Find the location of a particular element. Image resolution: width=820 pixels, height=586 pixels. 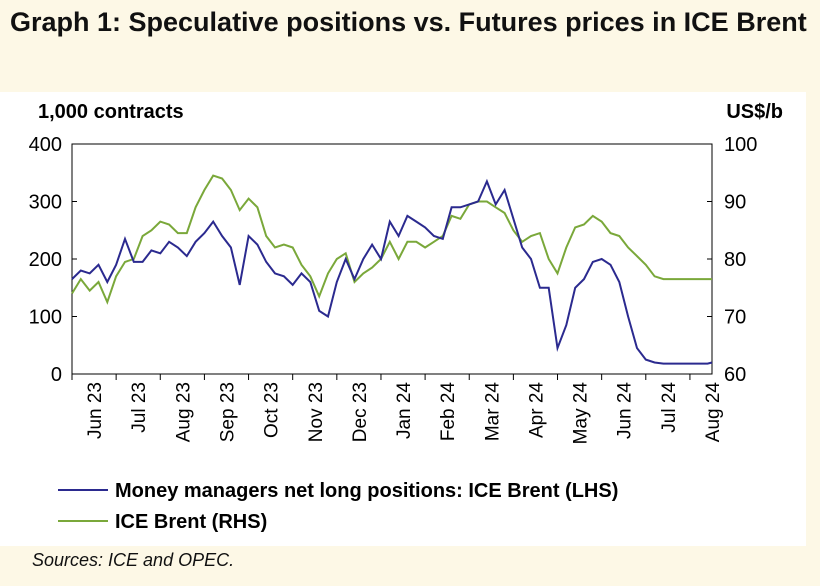

x-tick-label: Jul 23 is located at coordinates (139, 407).